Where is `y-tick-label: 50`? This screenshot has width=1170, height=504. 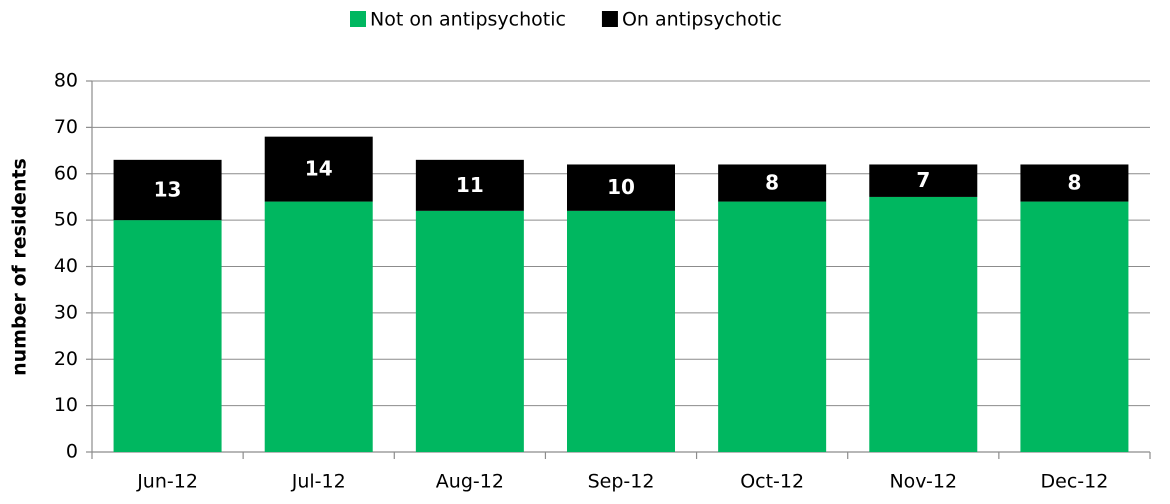 y-tick-label: 50 is located at coordinates (66, 220).